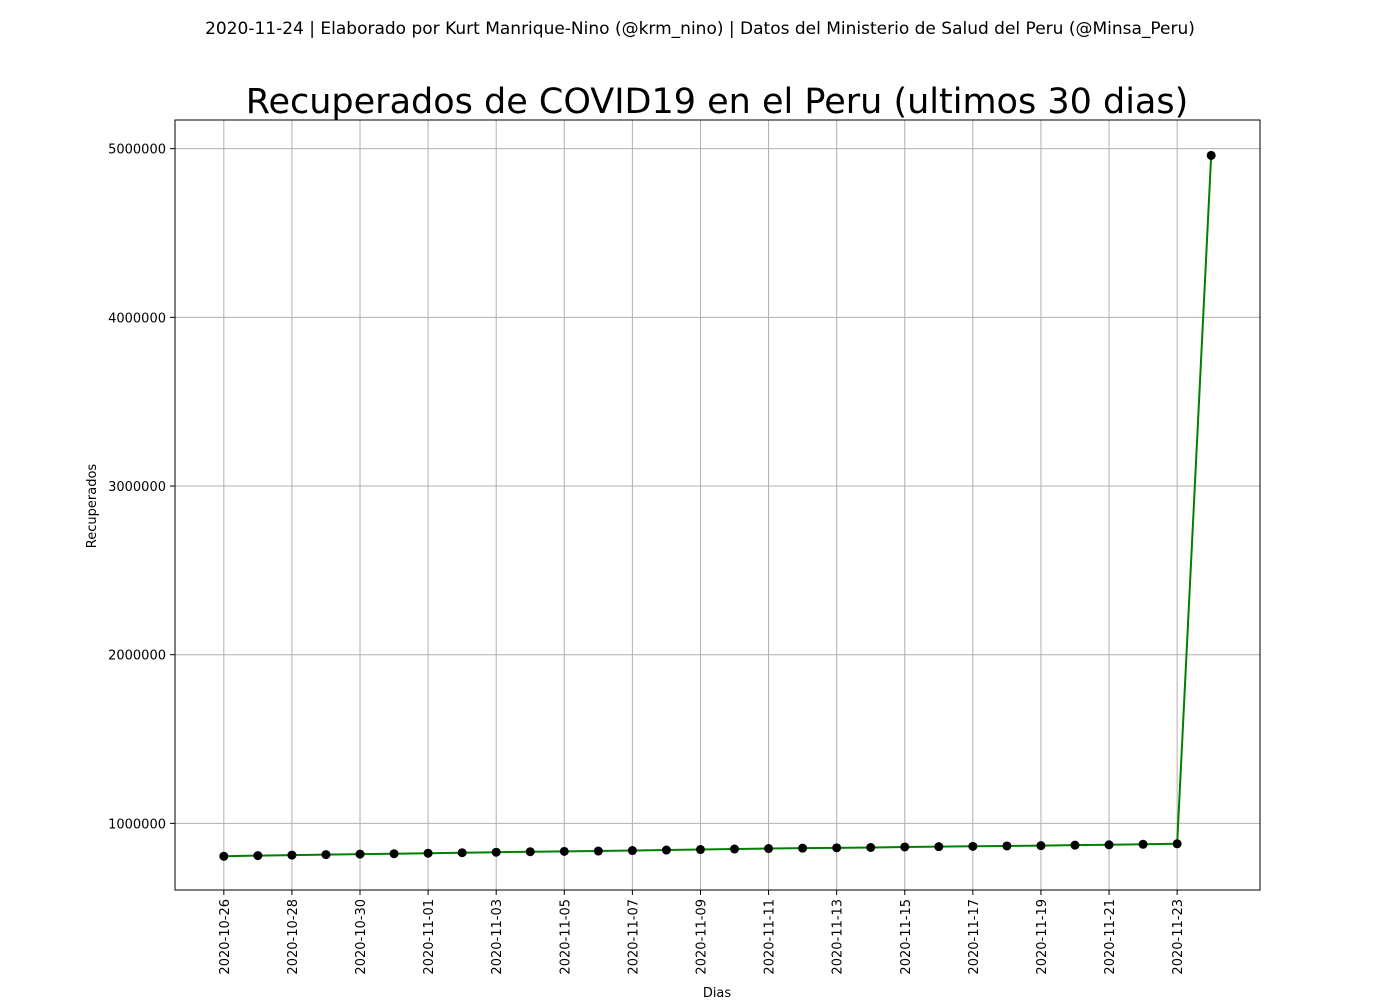 This screenshot has width=1400, height=1000. Describe the element at coordinates (717, 993) in the screenshot. I see `x-axis-label: Dias` at that location.